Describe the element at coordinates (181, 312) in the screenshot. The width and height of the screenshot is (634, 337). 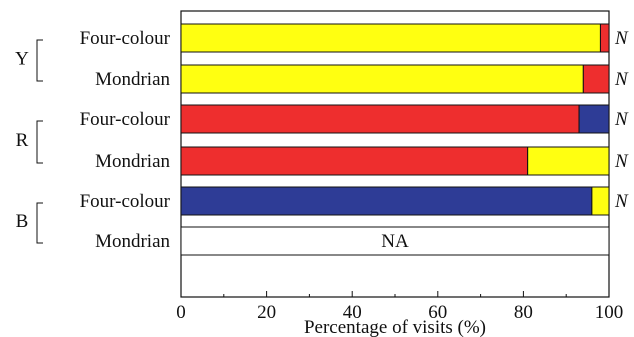
I see `x-tick-label: 0` at that location.